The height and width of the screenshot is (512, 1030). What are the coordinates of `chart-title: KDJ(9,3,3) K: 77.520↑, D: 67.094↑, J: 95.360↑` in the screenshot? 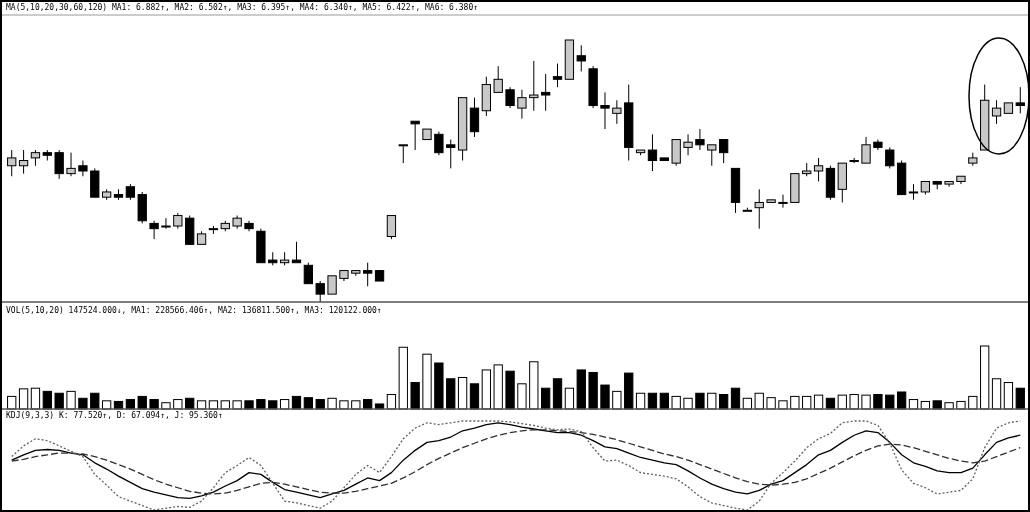 It's located at (114, 415).